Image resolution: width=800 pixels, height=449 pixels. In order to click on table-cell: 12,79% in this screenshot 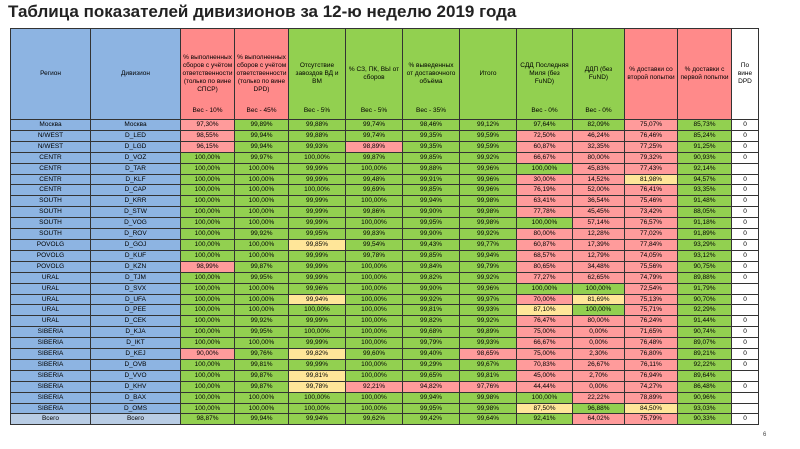, I will do `click(598, 255)`.